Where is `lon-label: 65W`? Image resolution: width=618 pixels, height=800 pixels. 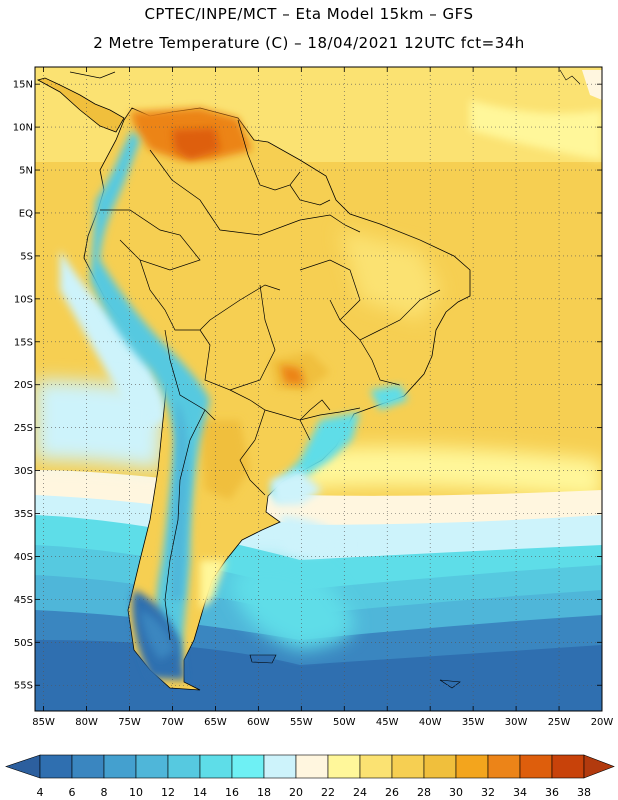
lon-label: 65W is located at coordinates (215, 722).